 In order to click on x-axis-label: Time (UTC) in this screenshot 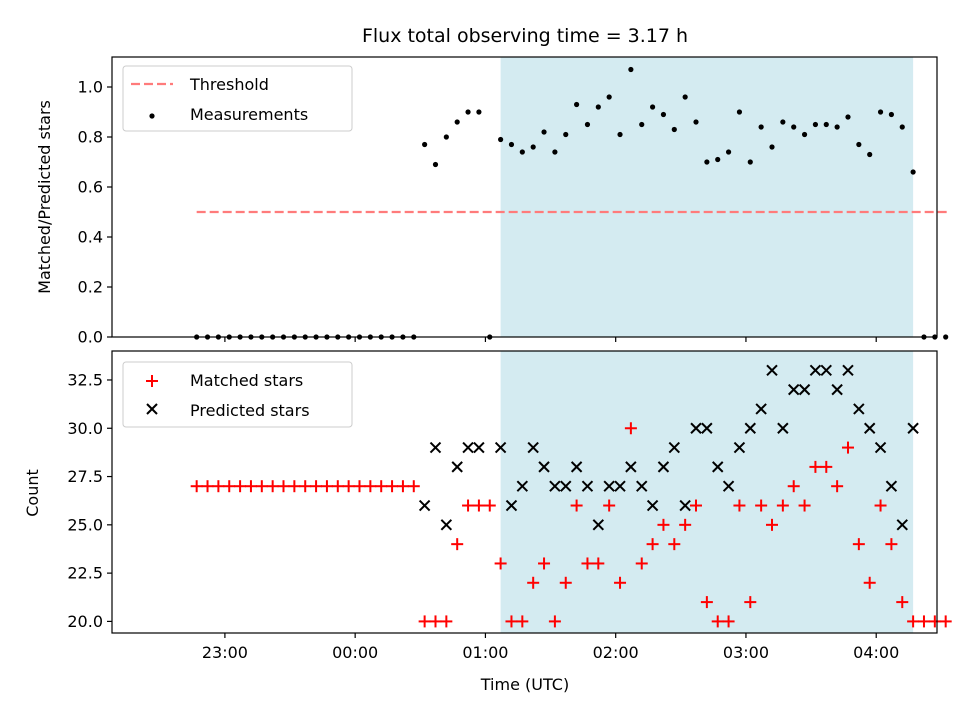, I will do `click(524, 684)`.